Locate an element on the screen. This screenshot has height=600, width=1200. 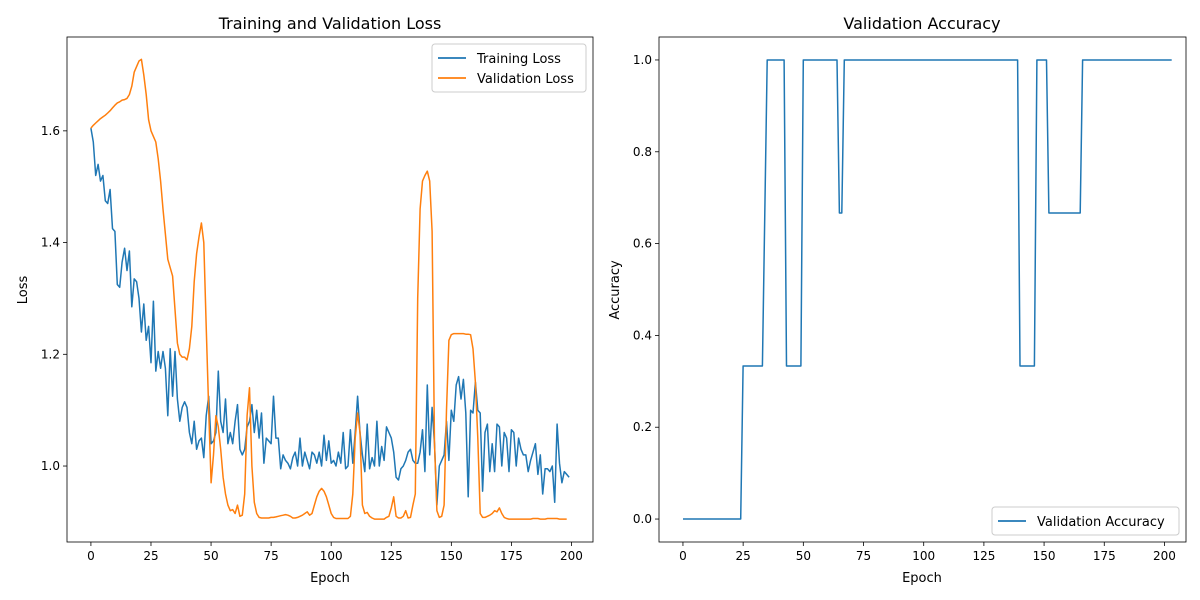
accuracy-legend: Validation Accuracy is located at coordinates (1085, 521).